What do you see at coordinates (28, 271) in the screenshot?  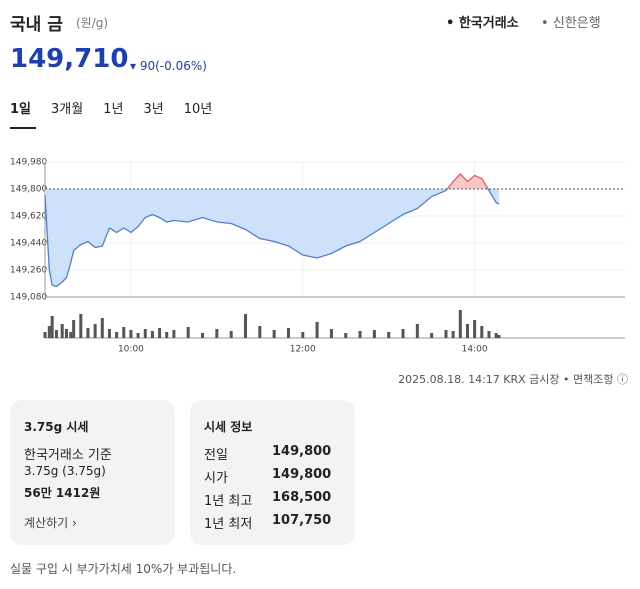 I see `y-tick-label: 149,260` at bounding box center [28, 271].